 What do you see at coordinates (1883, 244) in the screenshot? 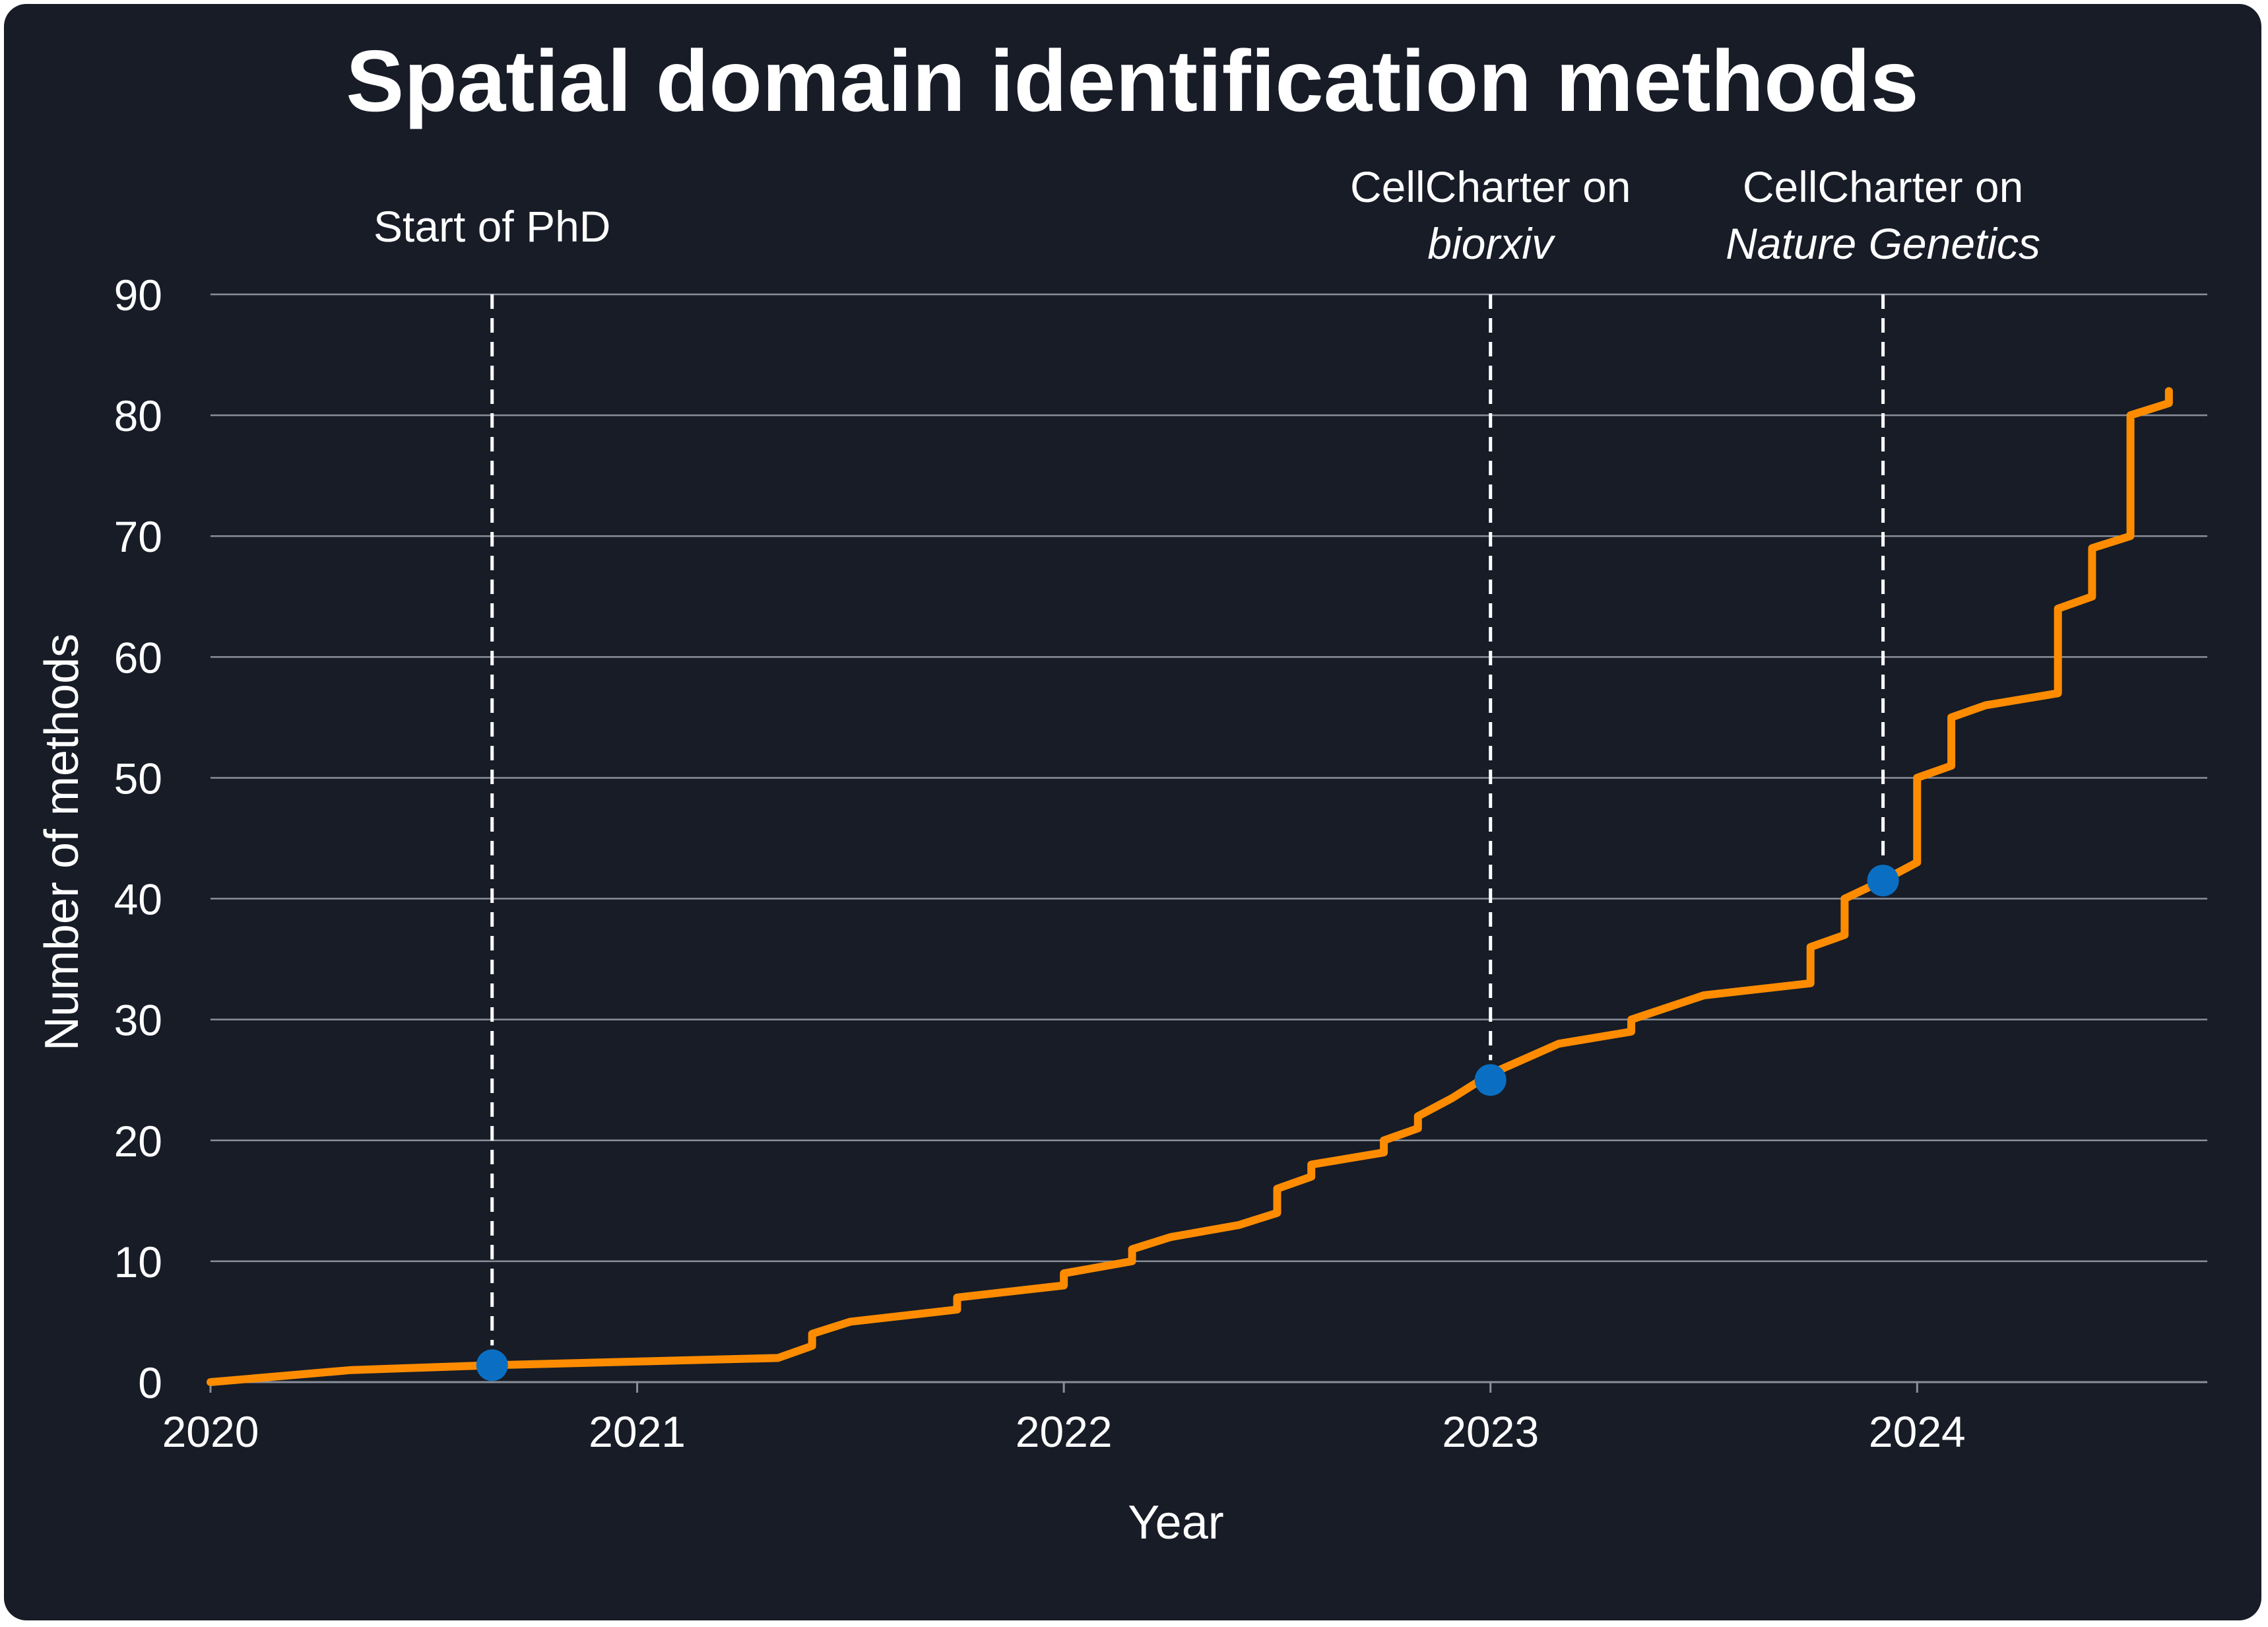
I see `annotation-label-3-line-2: Nature Genetics` at bounding box center [1883, 244].